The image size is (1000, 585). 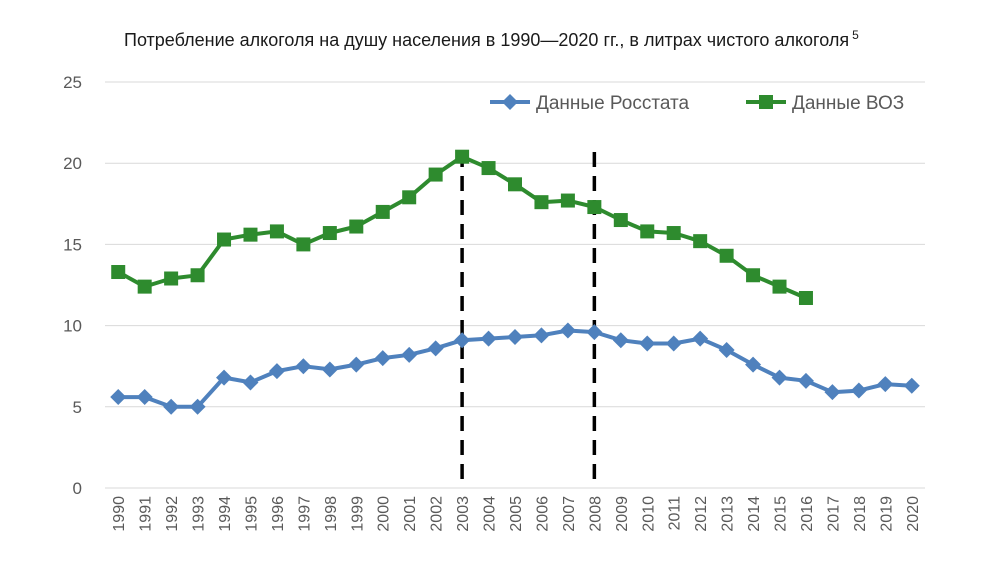 What do you see at coordinates (855, 35) in the screenshot?
I see `chart-title-footnote: 5` at bounding box center [855, 35].